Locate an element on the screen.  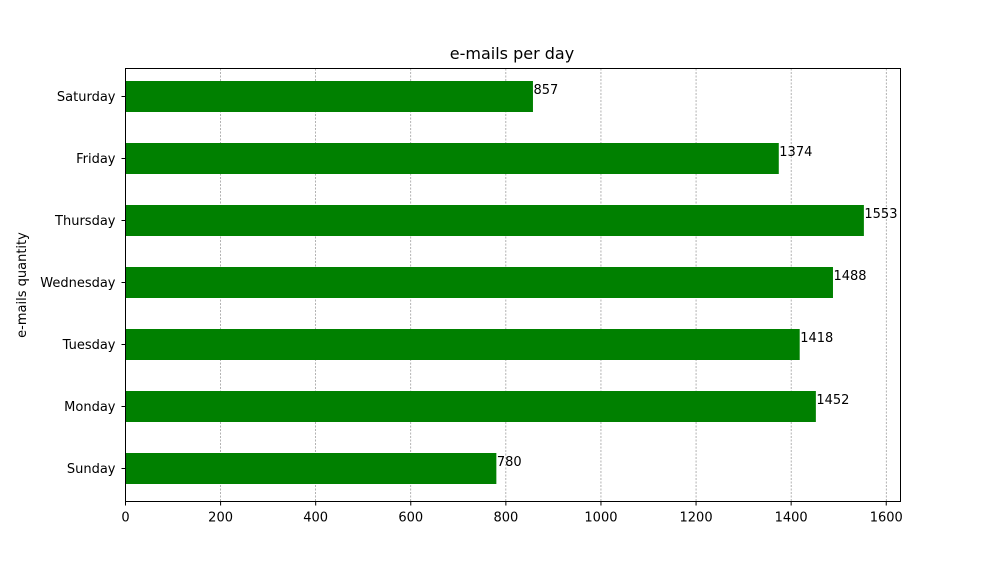
y-tick-label-monday: Monday is located at coordinates (90, 407).